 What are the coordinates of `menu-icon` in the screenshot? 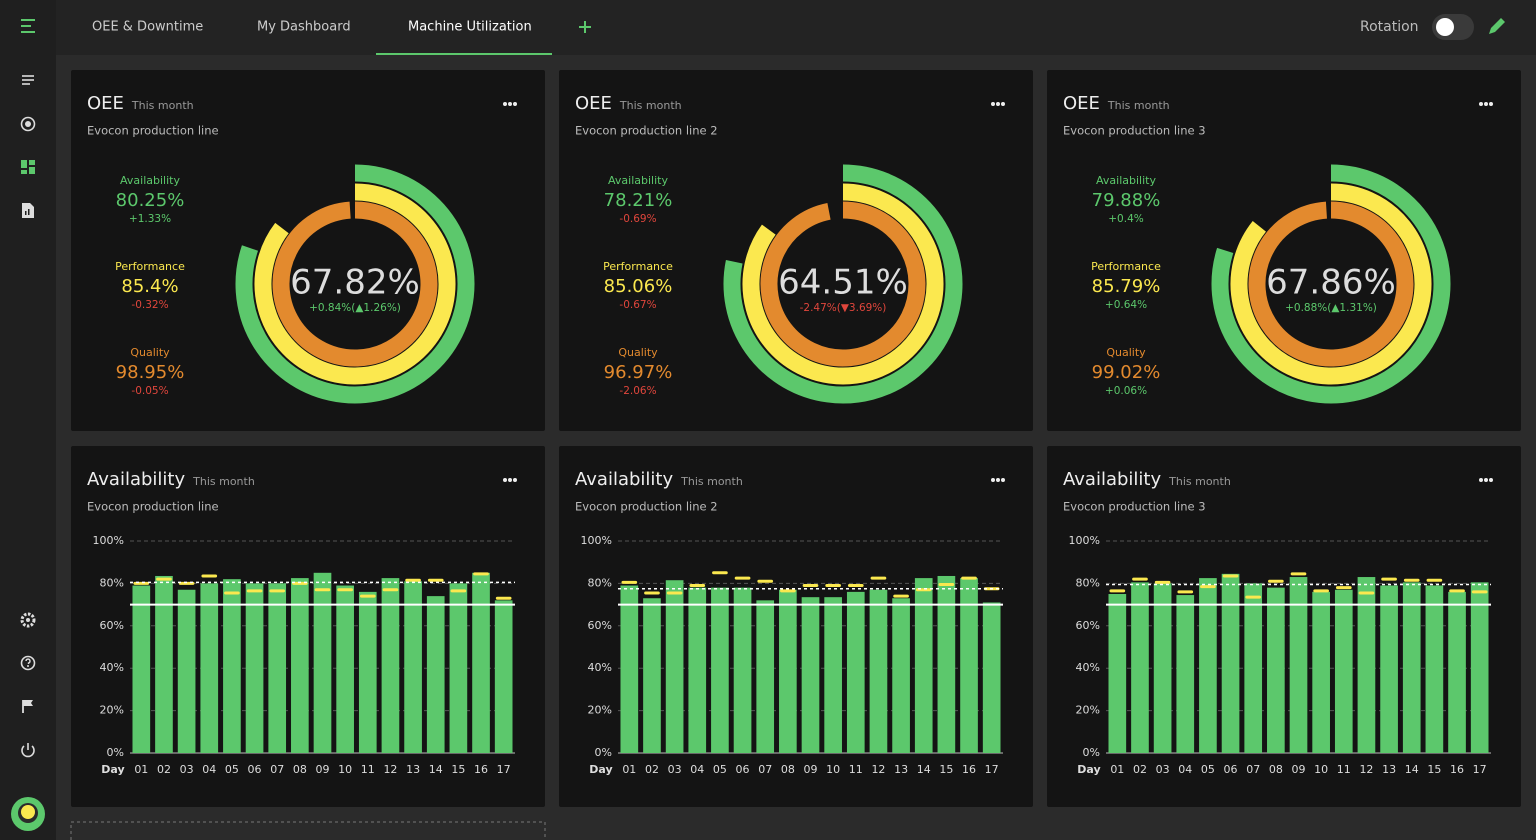 It's located at (28, 26).